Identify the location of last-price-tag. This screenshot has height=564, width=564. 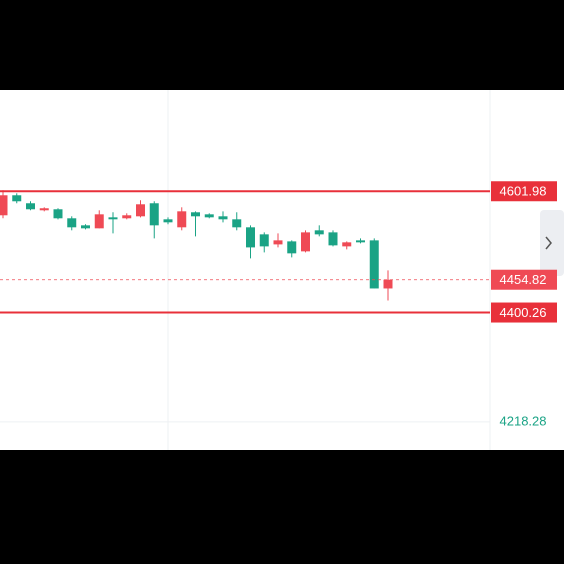
(524, 279).